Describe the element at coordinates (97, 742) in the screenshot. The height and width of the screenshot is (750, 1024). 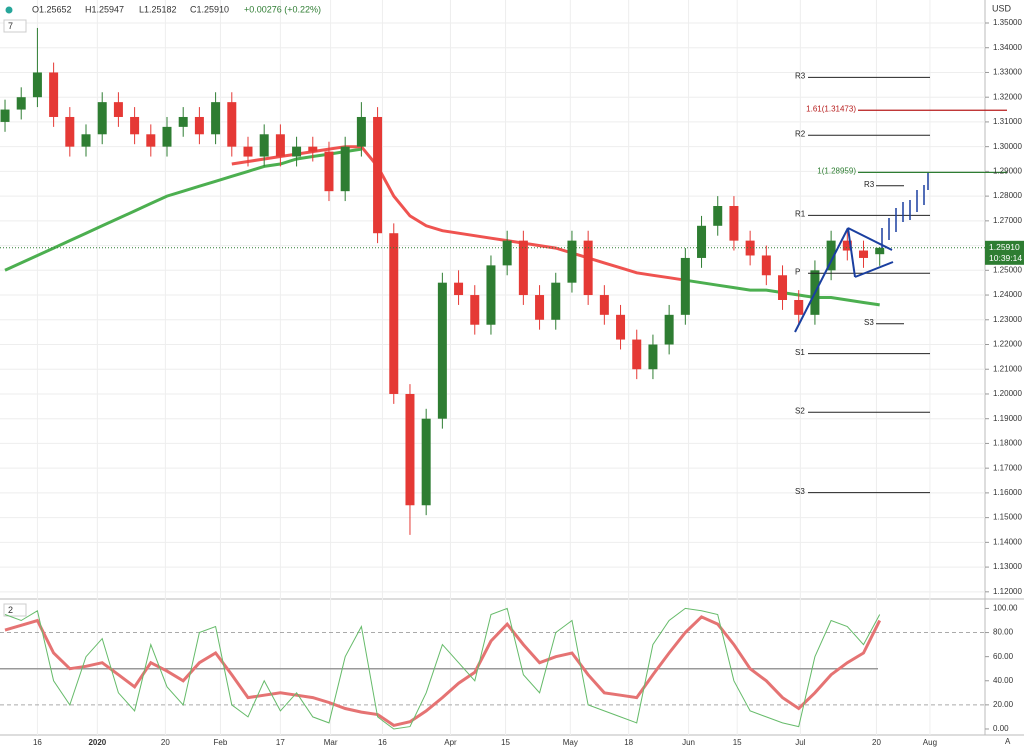
I see `x-tick-label: 2020` at that location.